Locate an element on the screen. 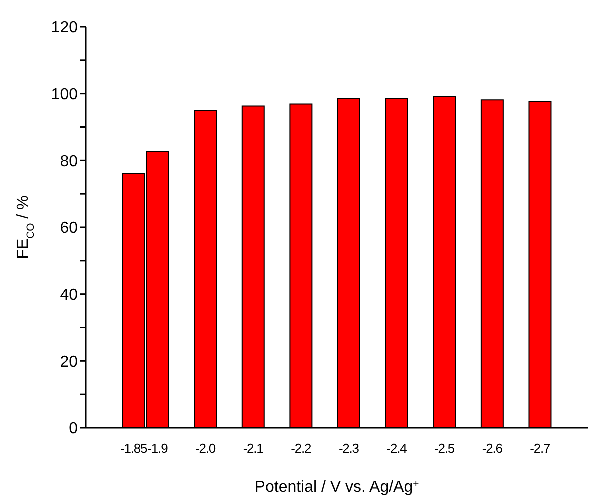 Image resolution: width=592 pixels, height=503 pixels. x-tick-label: -2.4 is located at coordinates (397, 448).